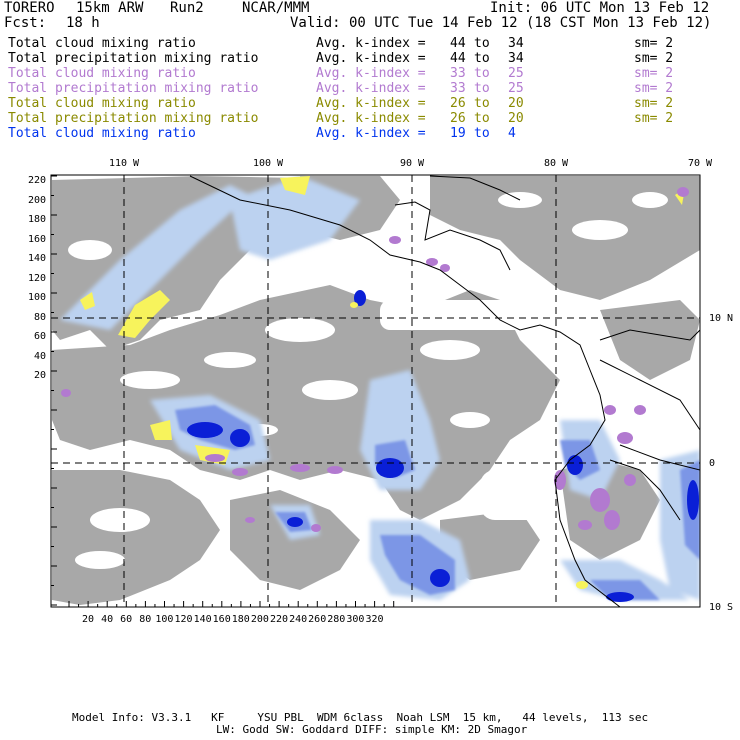  Describe the element at coordinates (110, 8) in the screenshot. I see `model-resolution: 15km ARW` at that location.